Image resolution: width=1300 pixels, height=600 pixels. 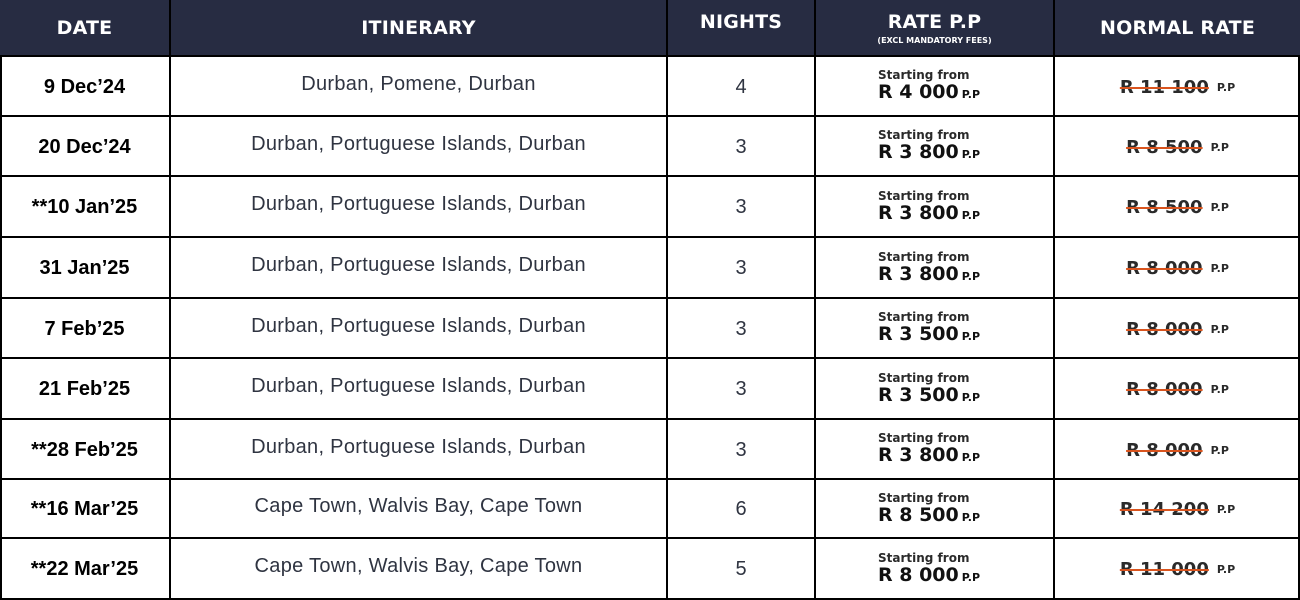 What do you see at coordinates (418, 27) in the screenshot?
I see `header-itinerary: ITINERARY` at bounding box center [418, 27].